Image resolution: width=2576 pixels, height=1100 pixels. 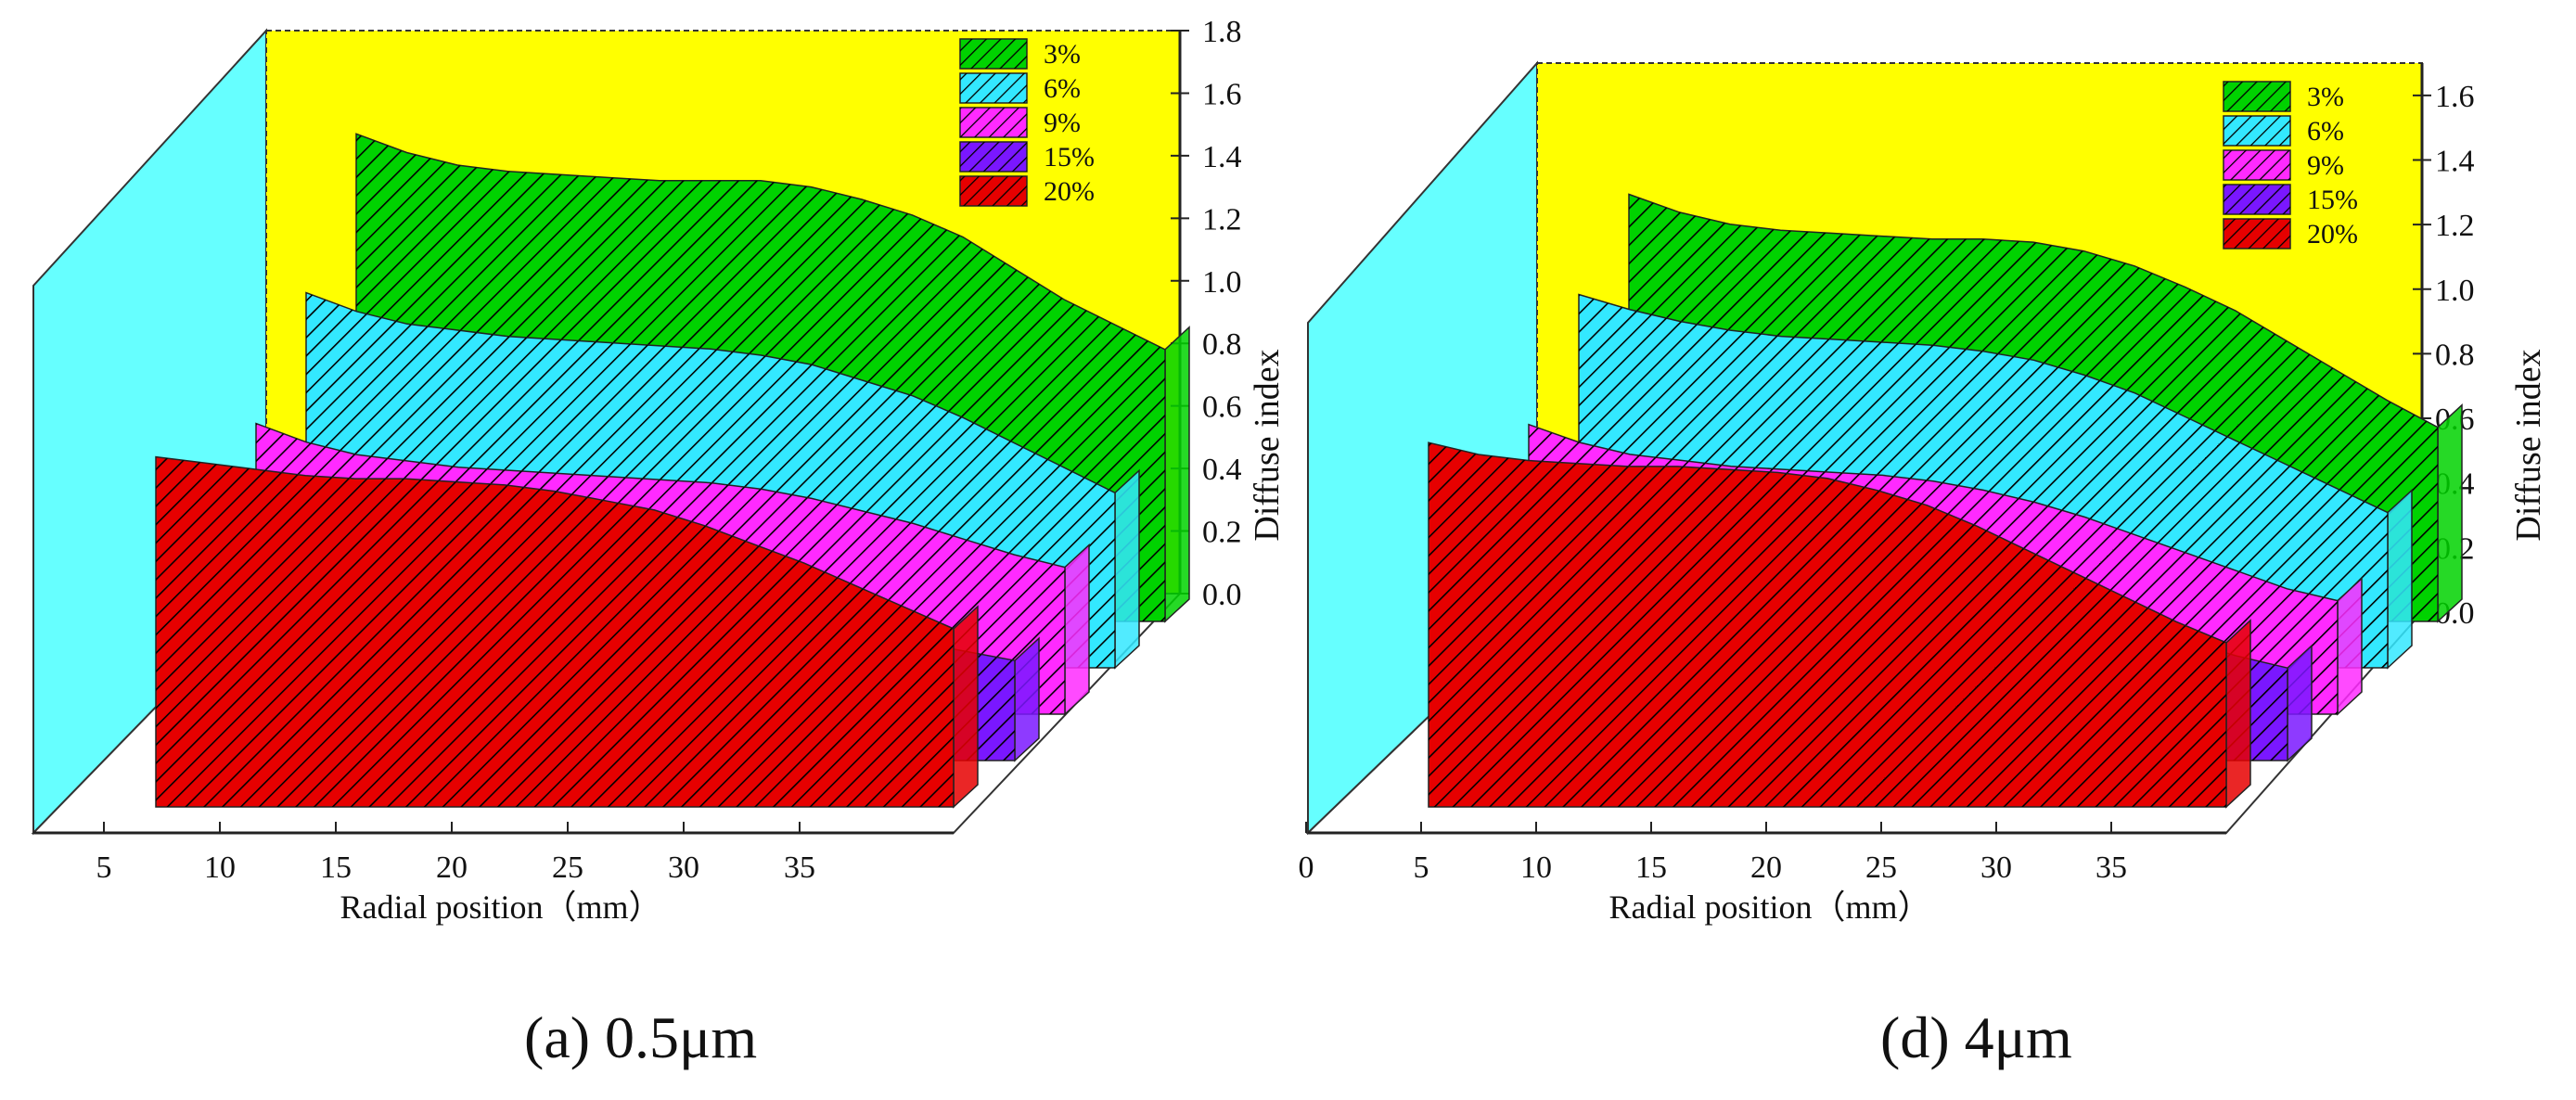 What do you see at coordinates (1222, 470) in the screenshot?
I see `y-tick-label-0.4: 0.4` at bounding box center [1222, 470].